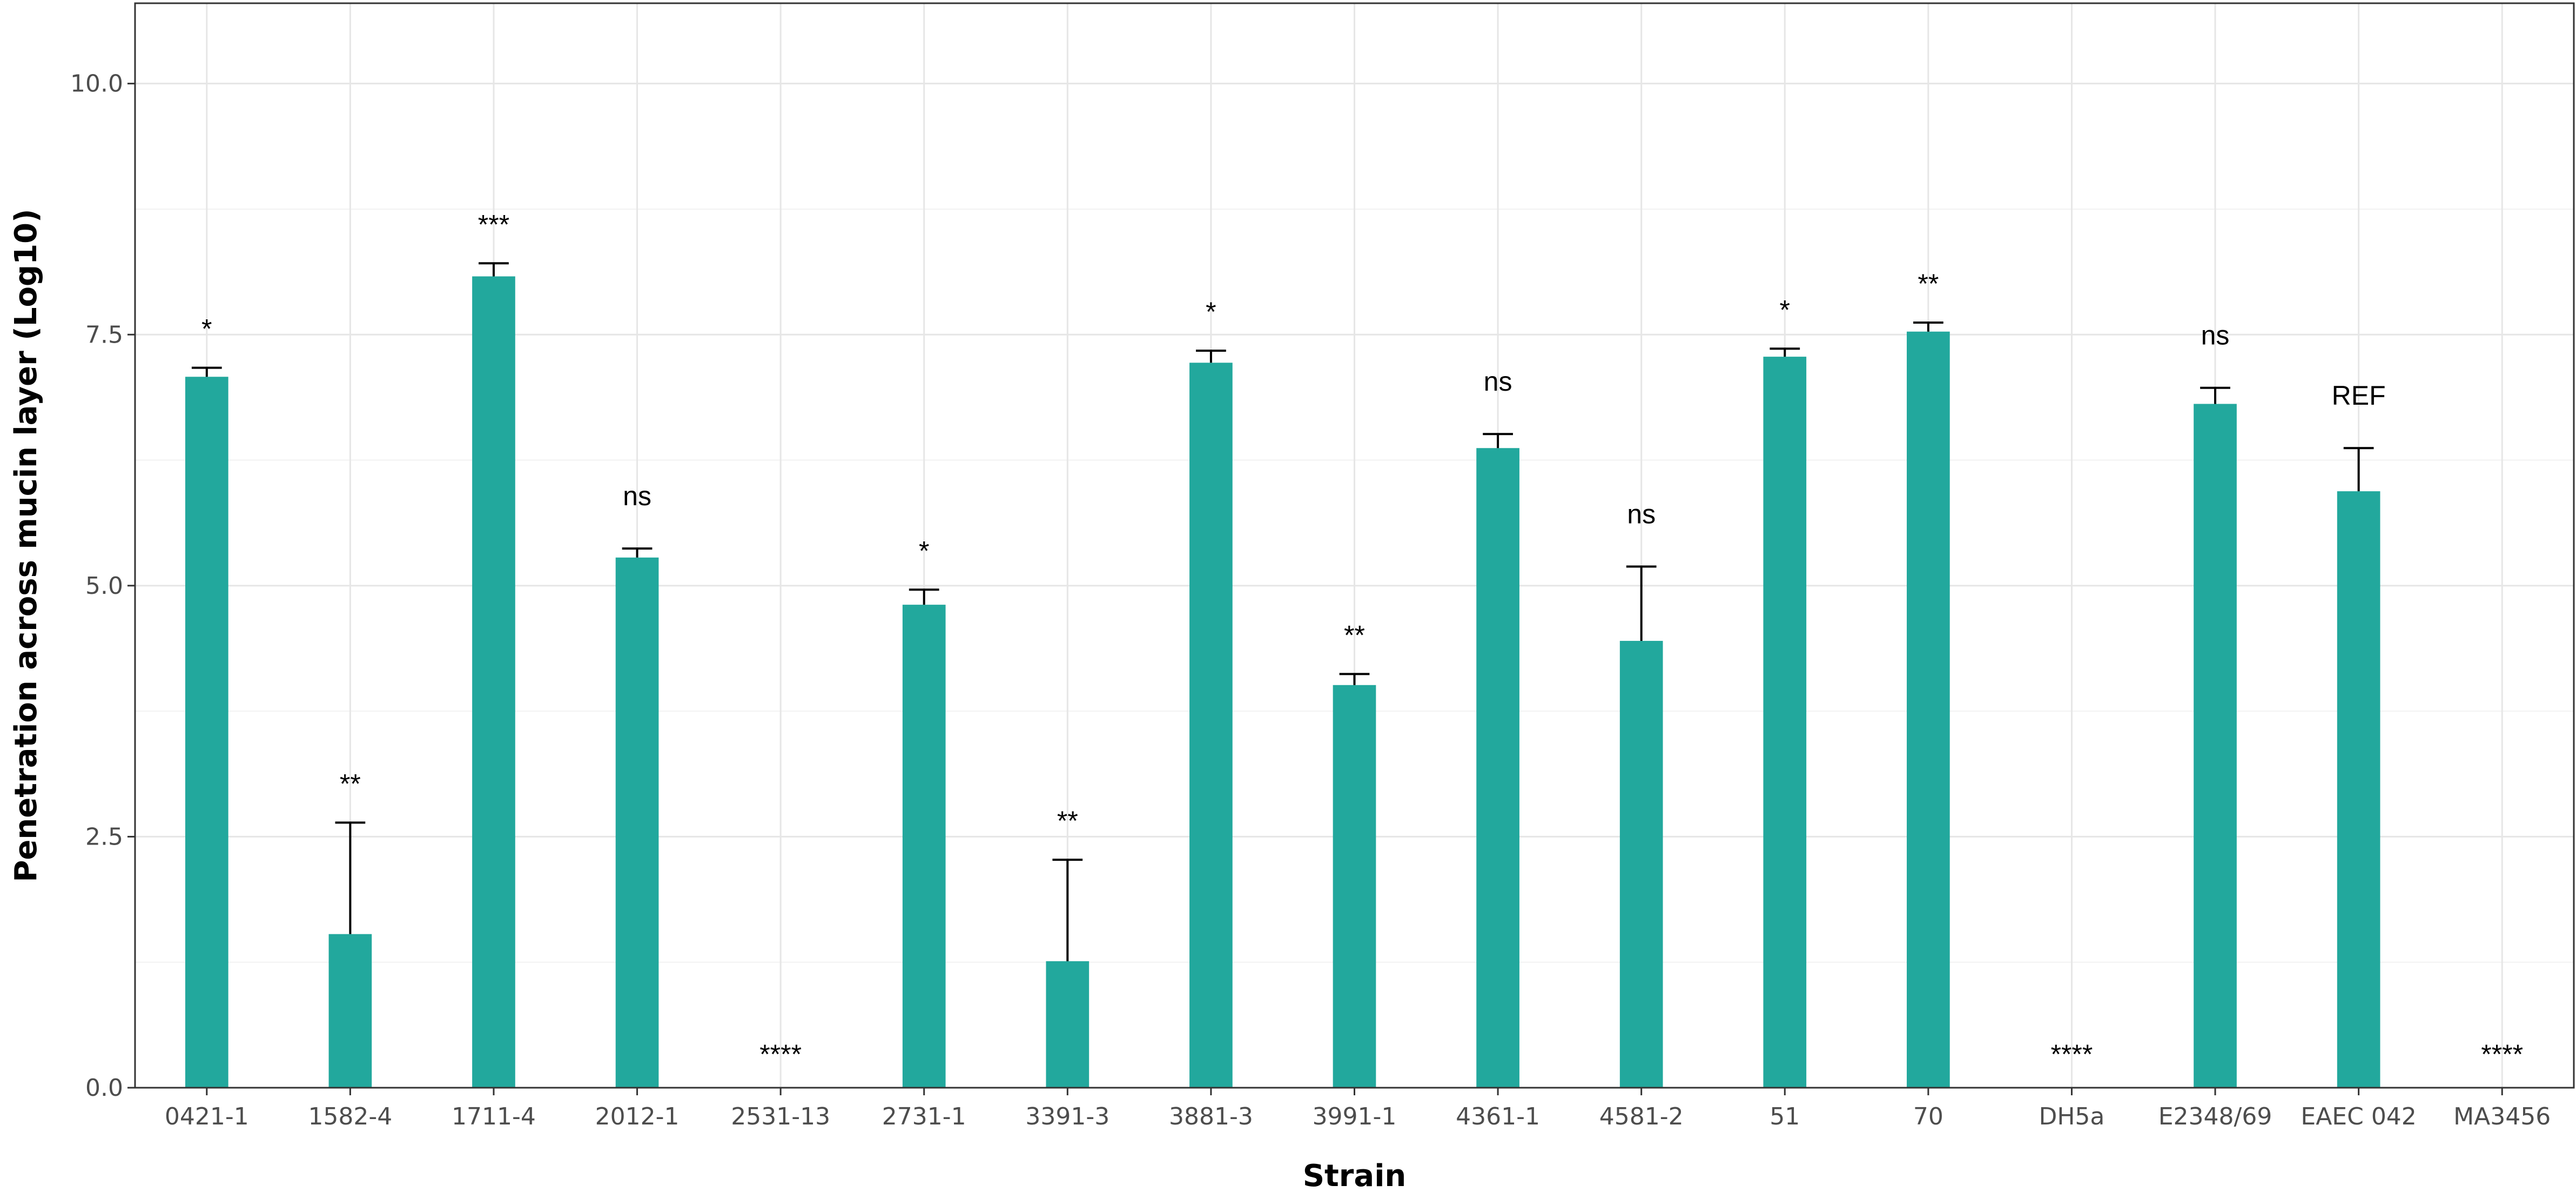  I want to click on y-axis-title: Penetration across mucin layer (Log10), so click(26, 545).